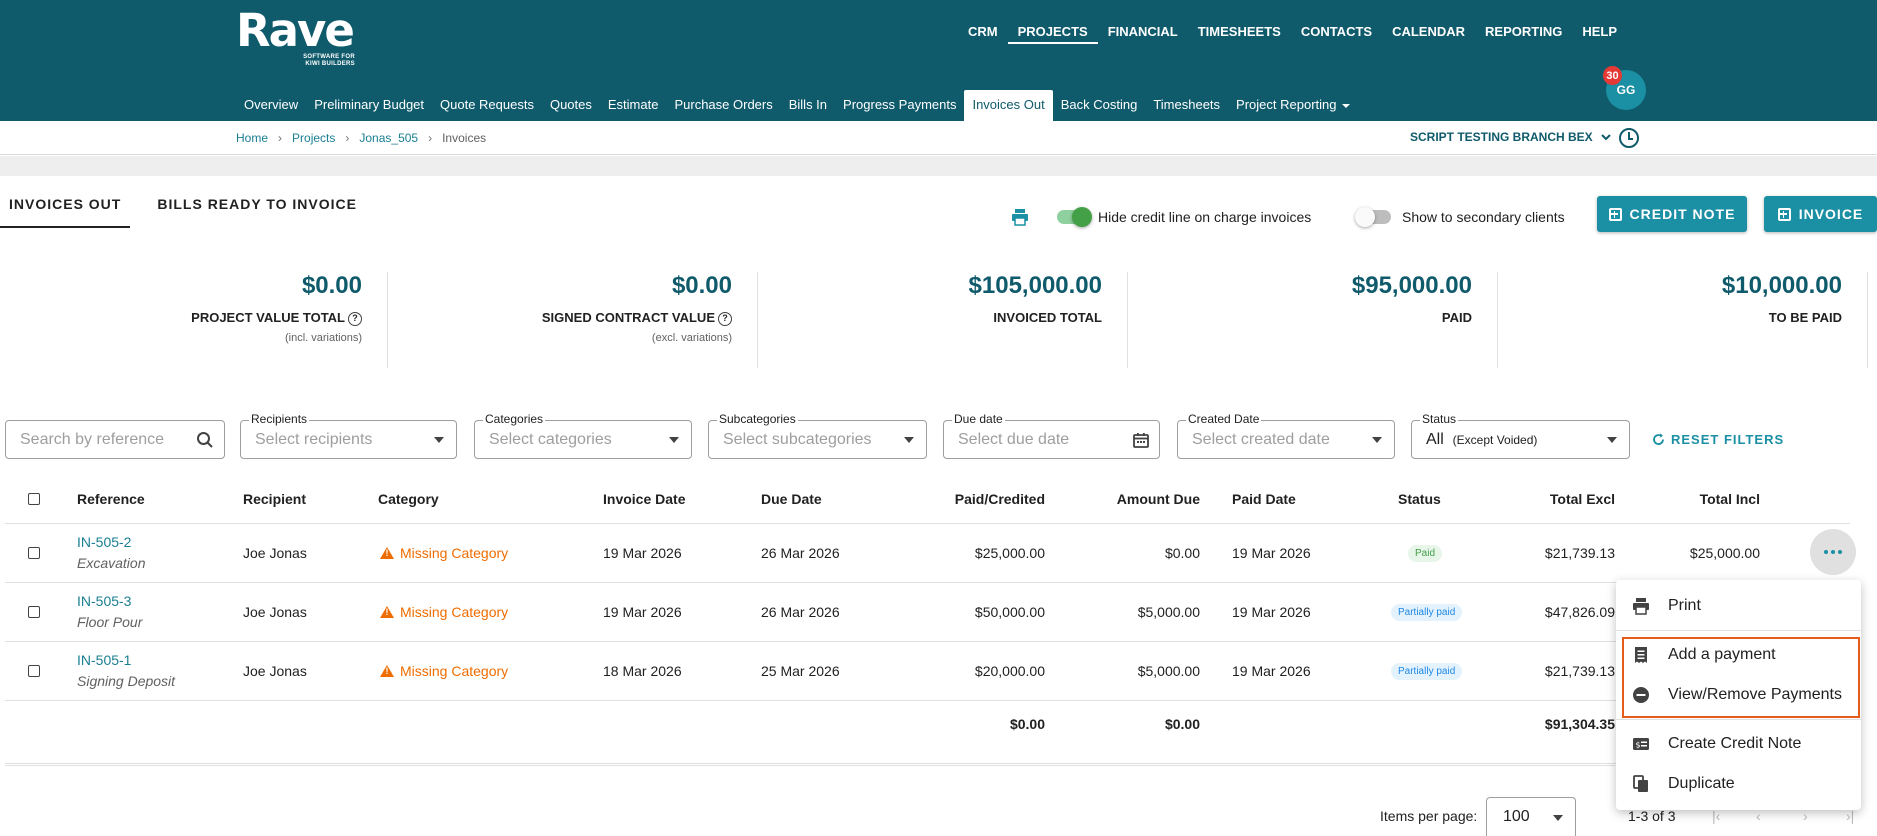  I want to click on breadcrumb-current: Invoices, so click(464, 138).